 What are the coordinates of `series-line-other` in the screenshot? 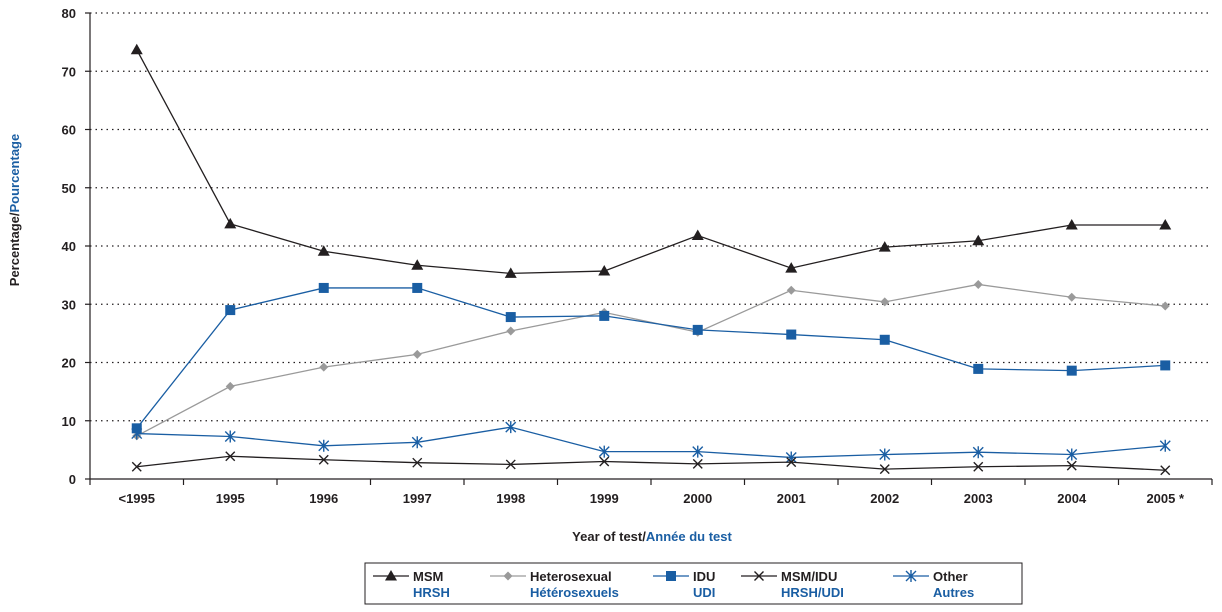 It's located at (651, 442).